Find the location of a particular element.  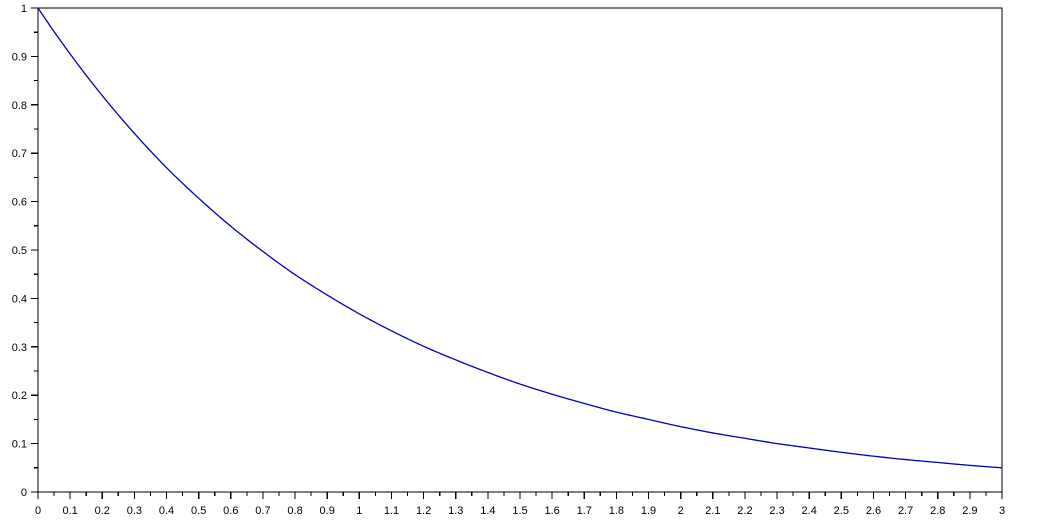

y-tick-label: 0.5 is located at coordinates (19, 251).